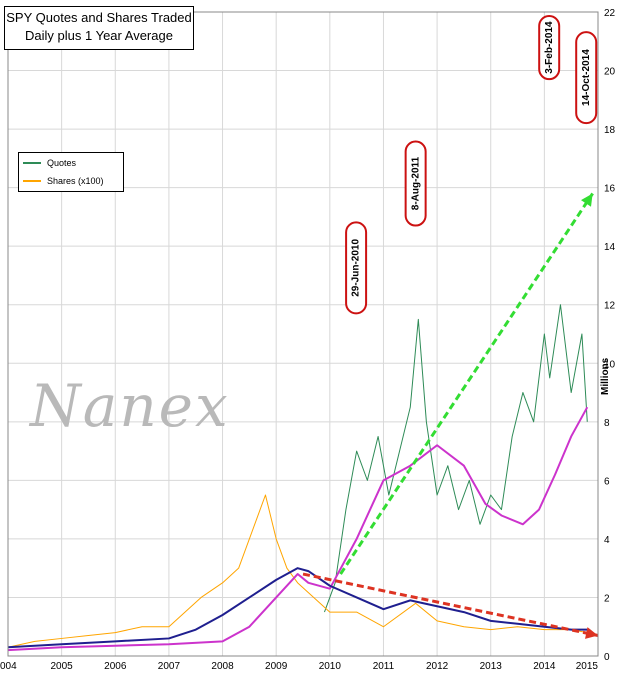  What do you see at coordinates (605, 376) in the screenshot?
I see `y-axis-label: Millions` at bounding box center [605, 376].